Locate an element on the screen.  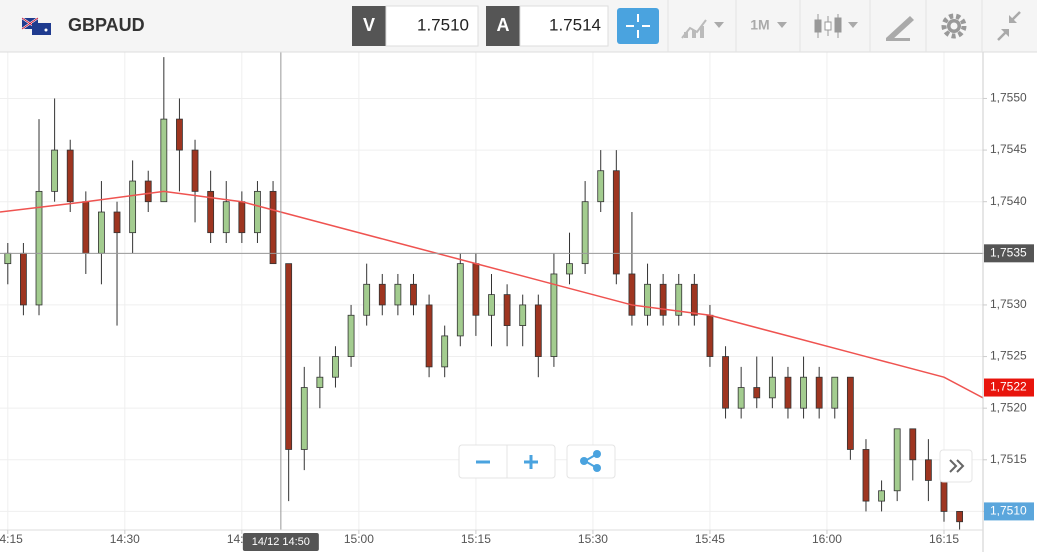
y-tick-label: 1,7550 is located at coordinates (1008, 98).